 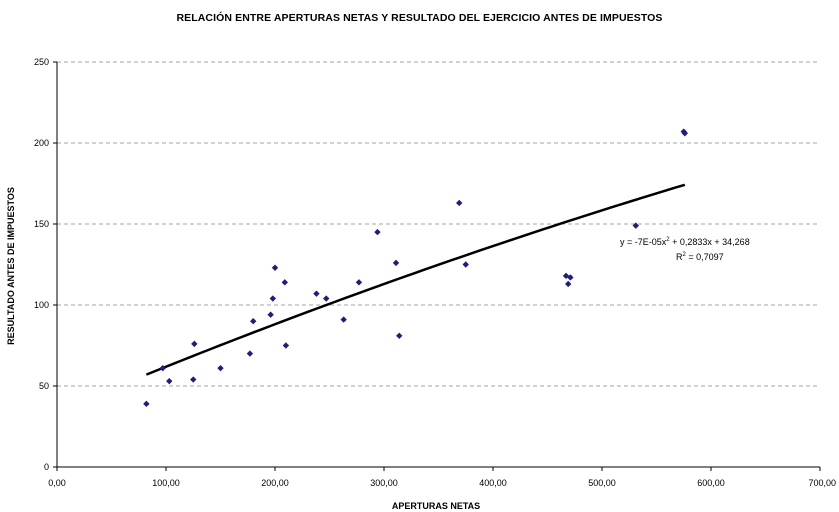 I want to click on x-tick-label-5: 500,00, so click(x=602, y=483).